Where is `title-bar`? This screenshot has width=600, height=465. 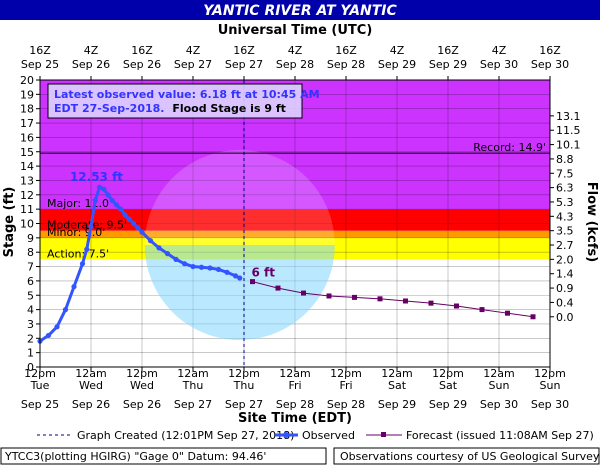
title-bar is located at coordinates (300, 10).